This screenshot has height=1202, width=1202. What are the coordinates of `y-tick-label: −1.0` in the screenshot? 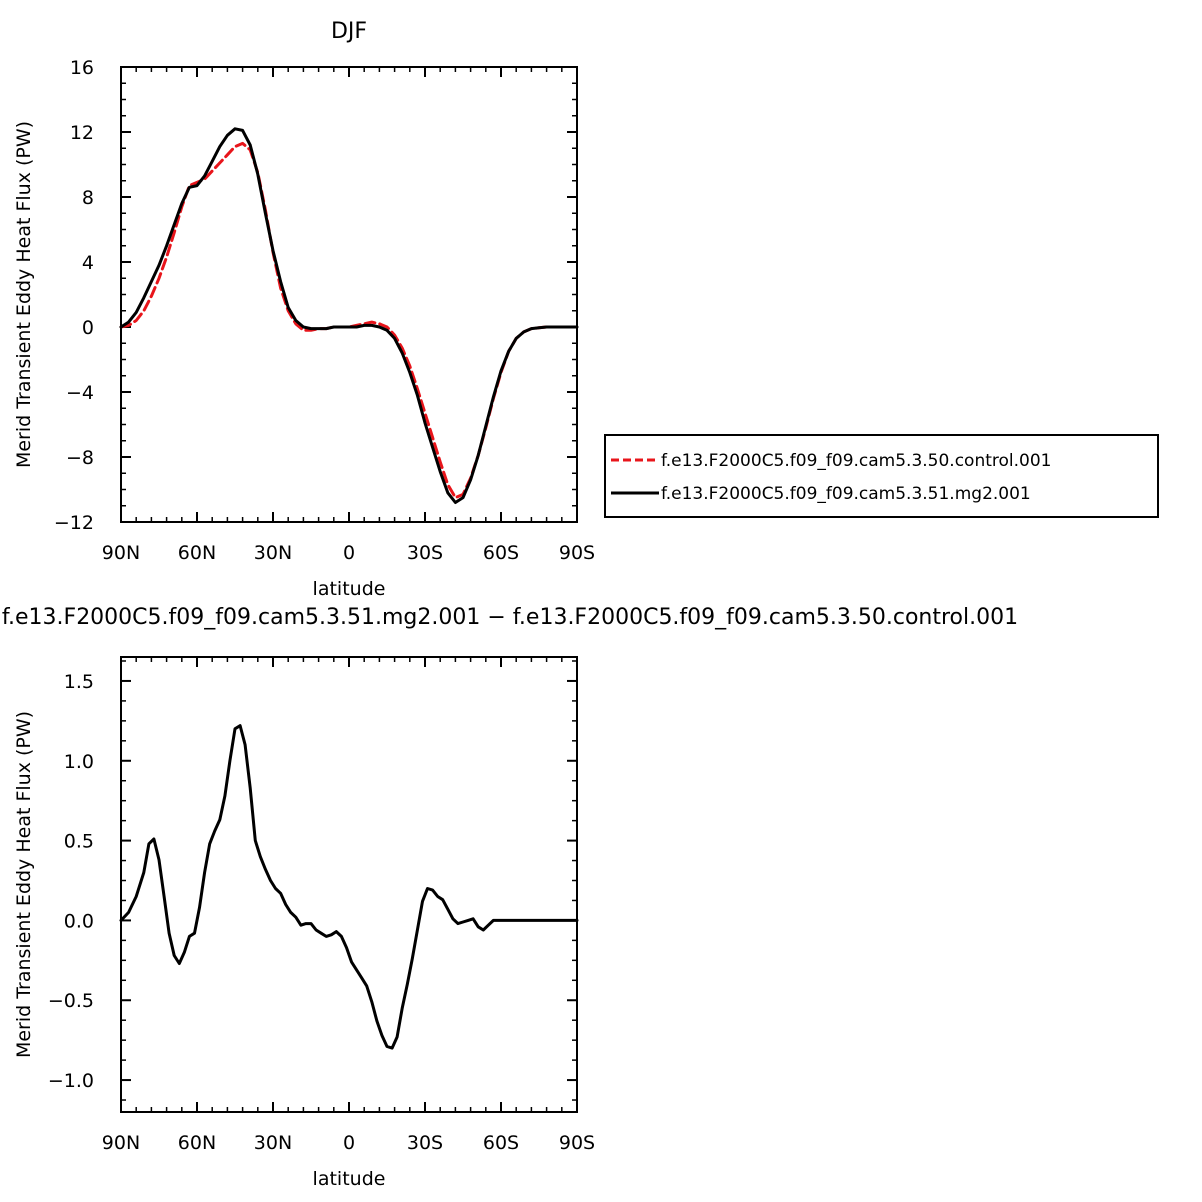 It's located at (71, 1081).